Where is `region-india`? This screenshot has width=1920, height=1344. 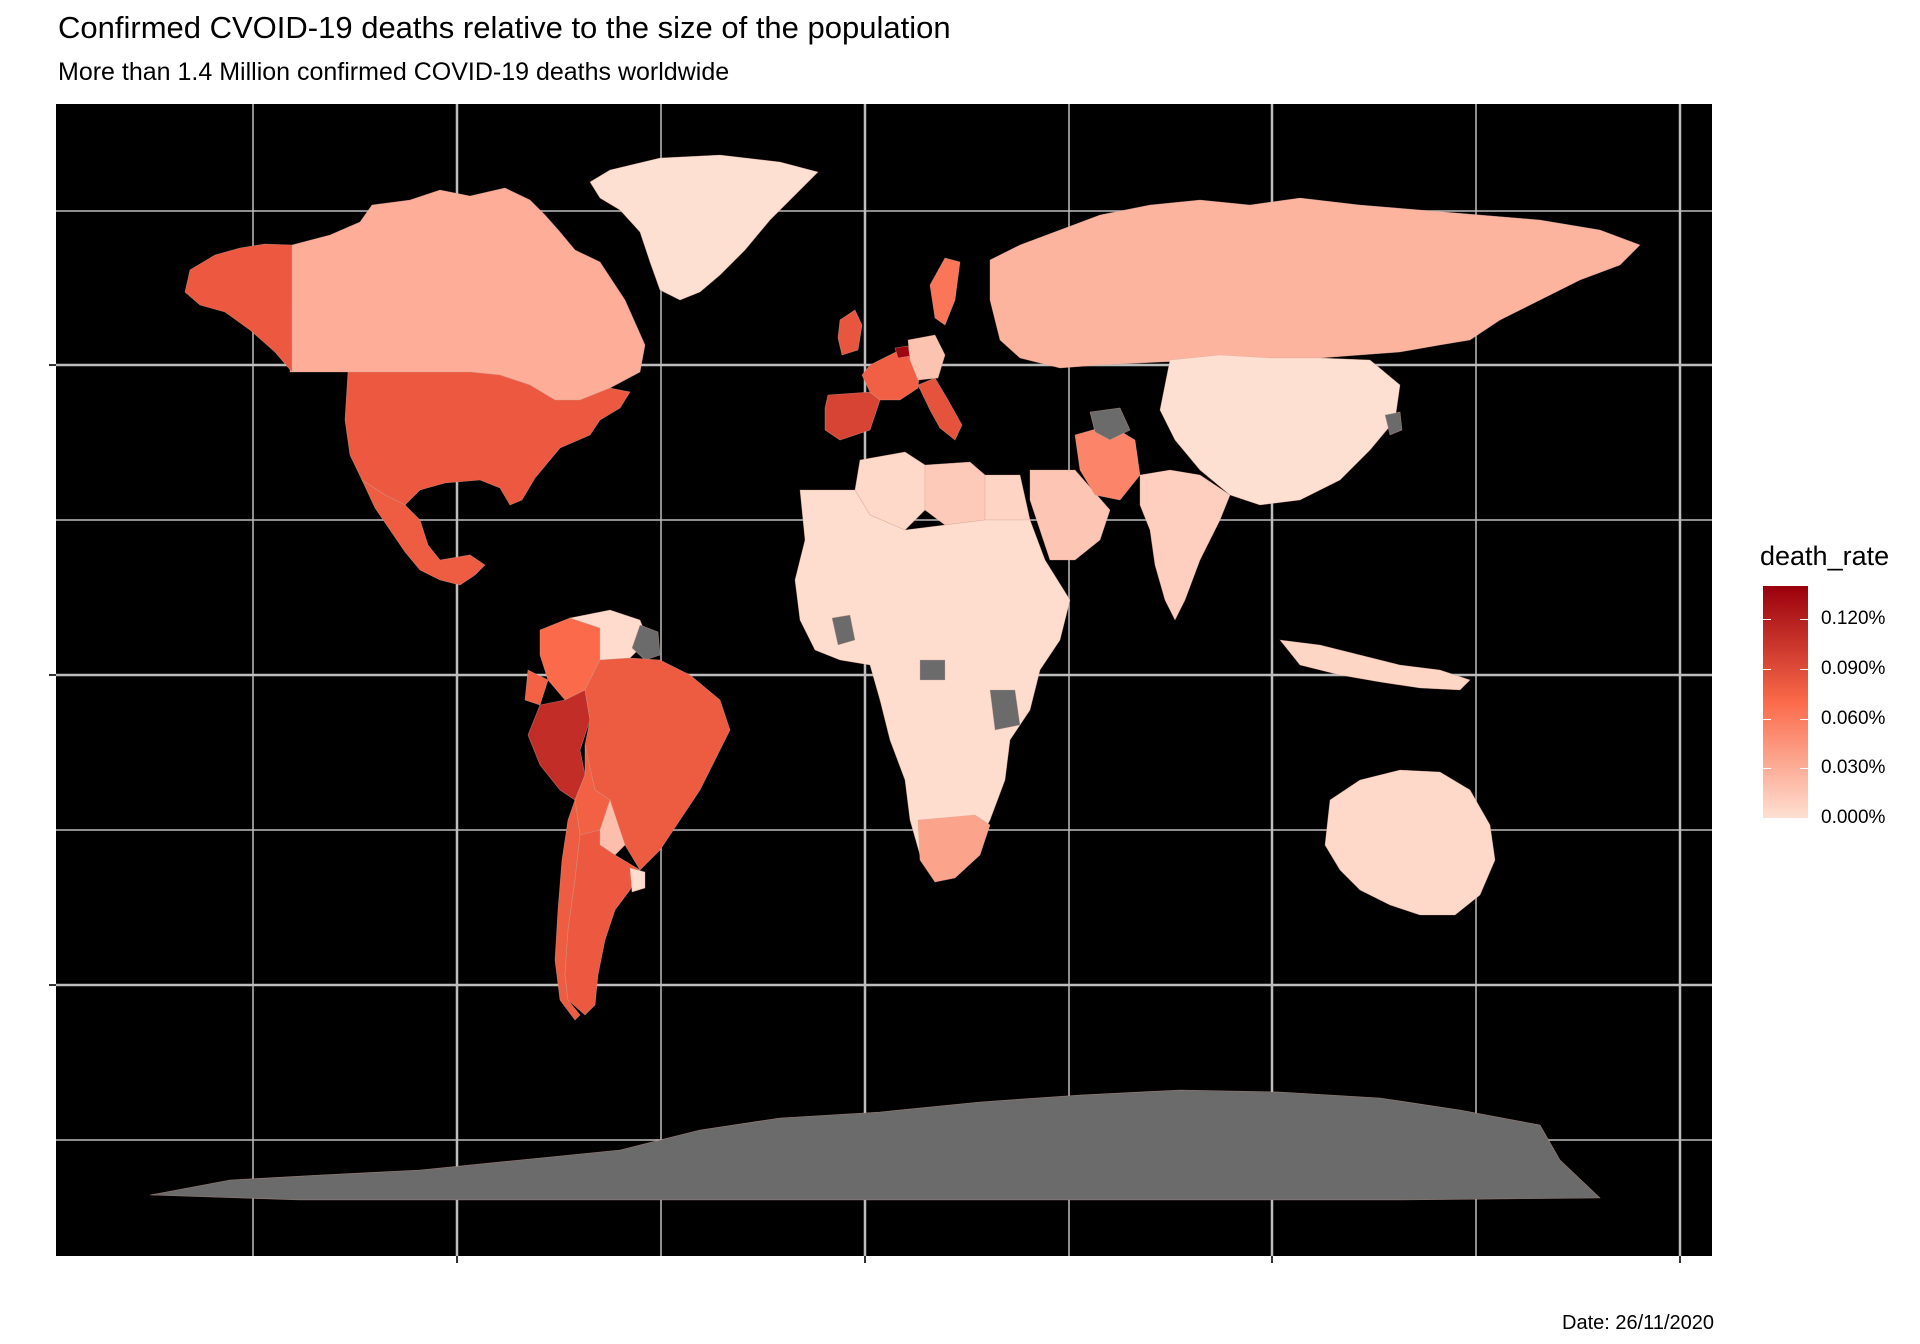 region-india is located at coordinates (1185, 545).